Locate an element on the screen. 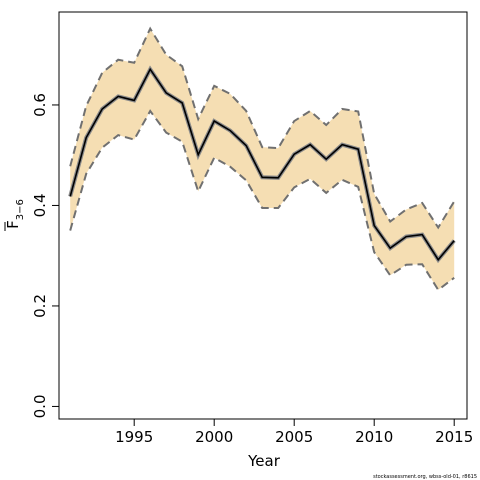 The width and height of the screenshot is (480, 480). y-axis-title: F3−6 is located at coordinates (15, 215).